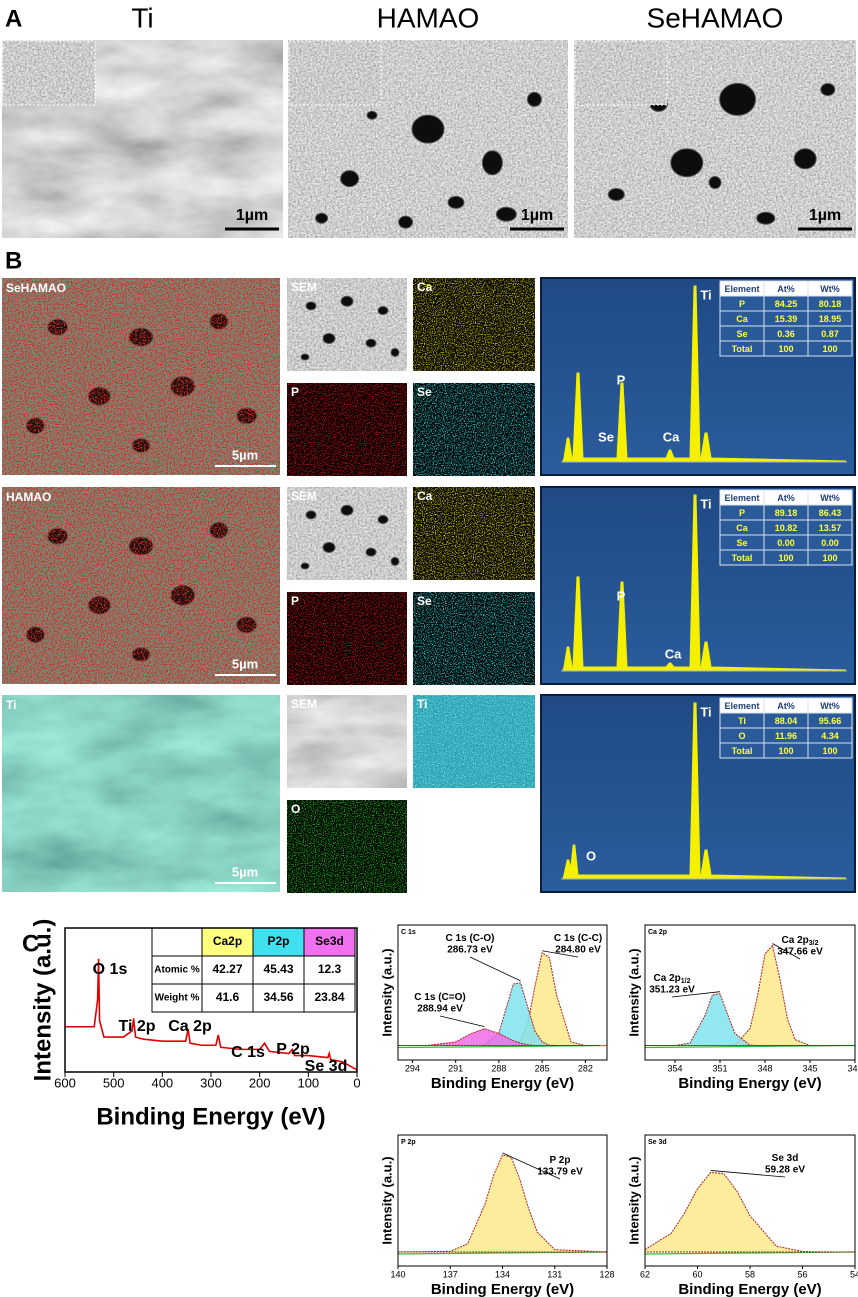 The width and height of the screenshot is (858, 1297). Describe the element at coordinates (260, 1082) in the screenshot. I see `x-tick-label: 200` at that location.